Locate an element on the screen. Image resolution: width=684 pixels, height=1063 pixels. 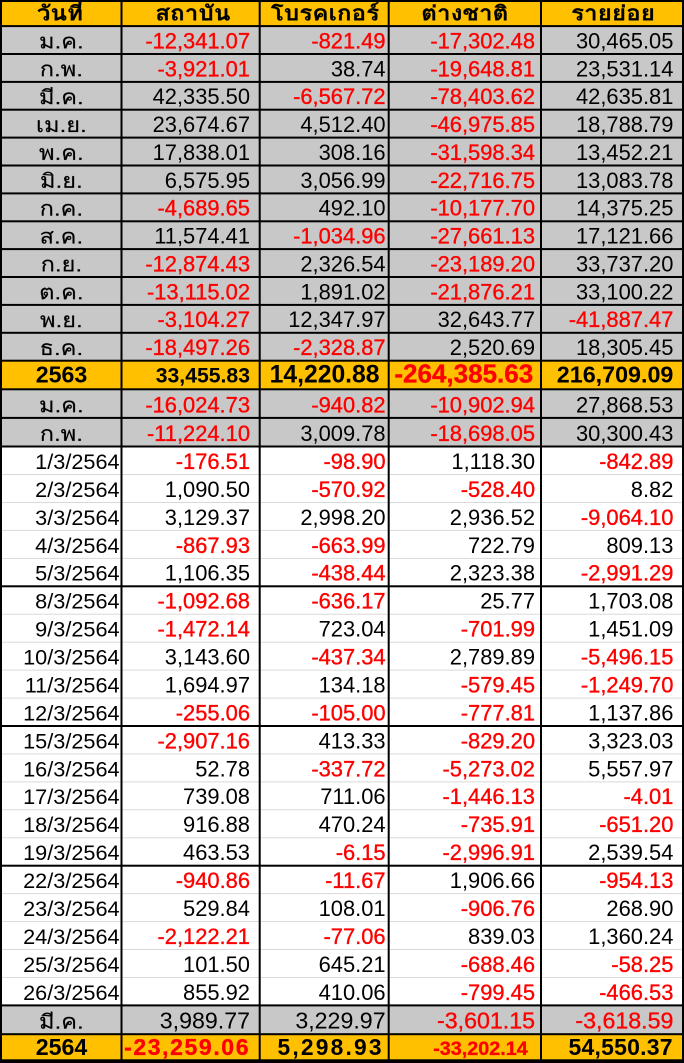
svg-text: 308.16 is located at coordinates (352, 152).